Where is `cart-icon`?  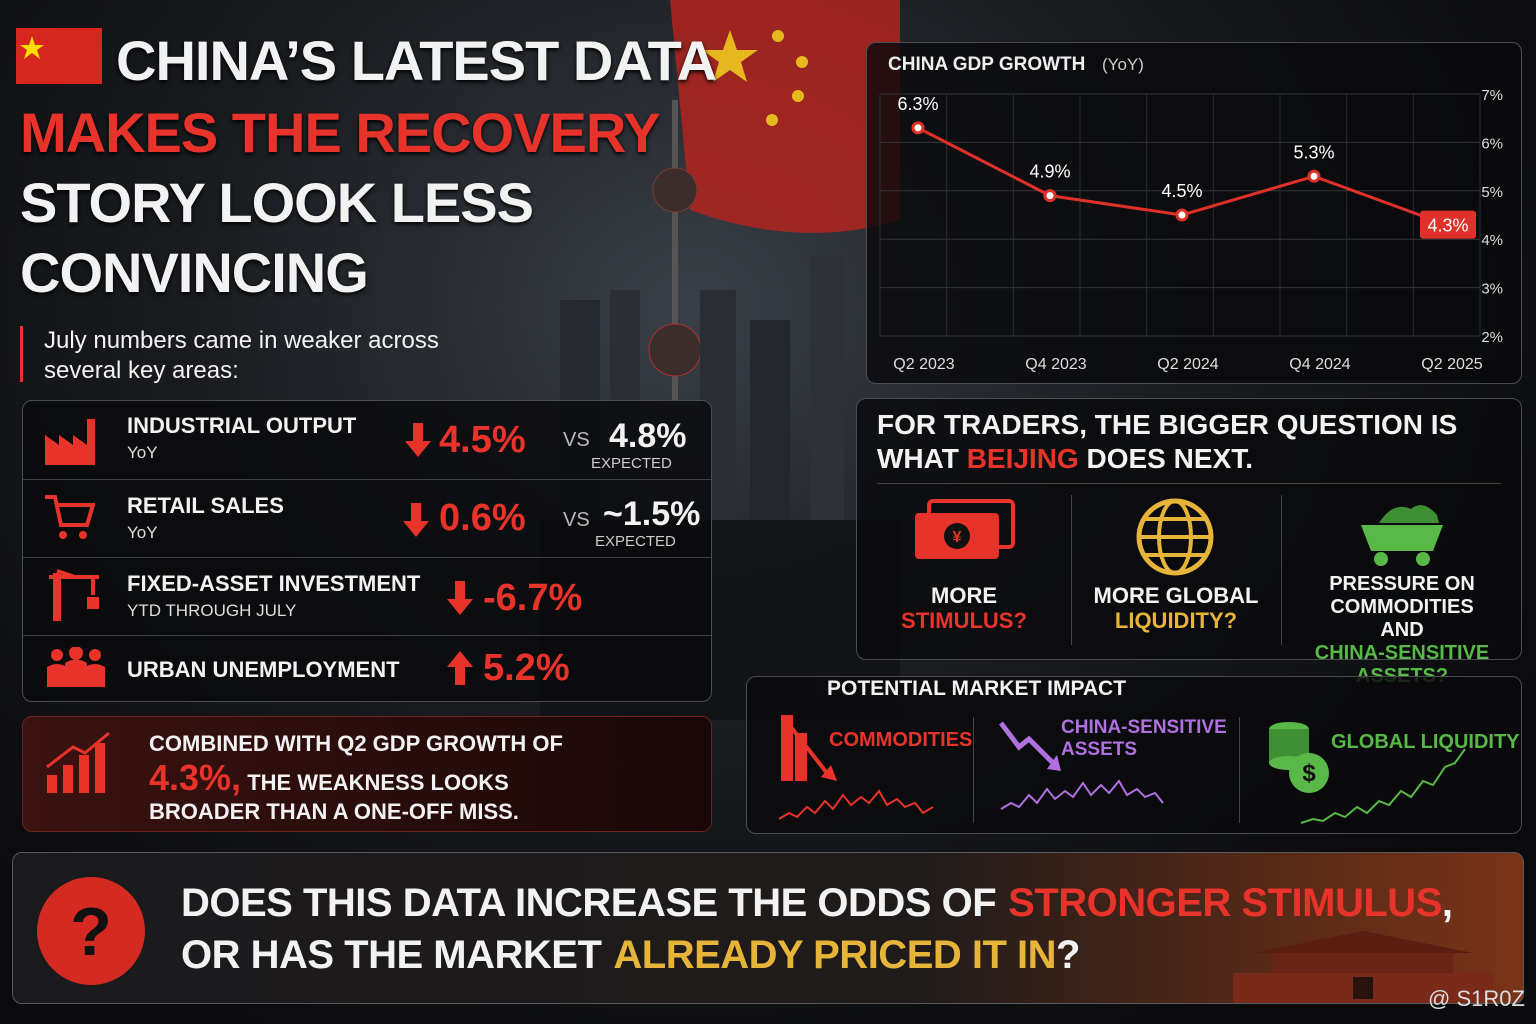 cart-icon is located at coordinates (70, 517).